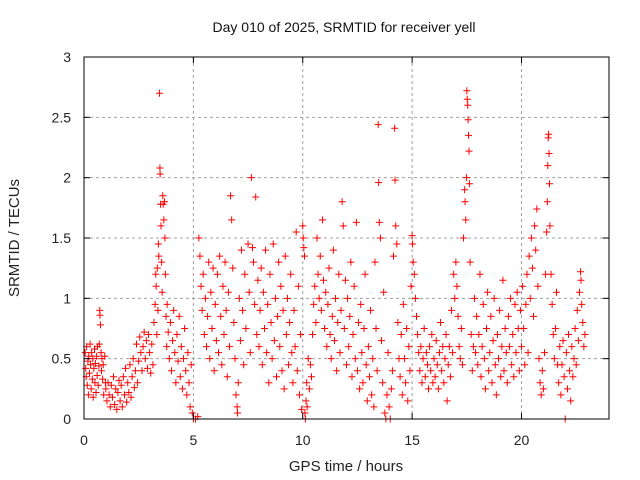  I want to click on y-tick-label: 1, so click(67, 298).